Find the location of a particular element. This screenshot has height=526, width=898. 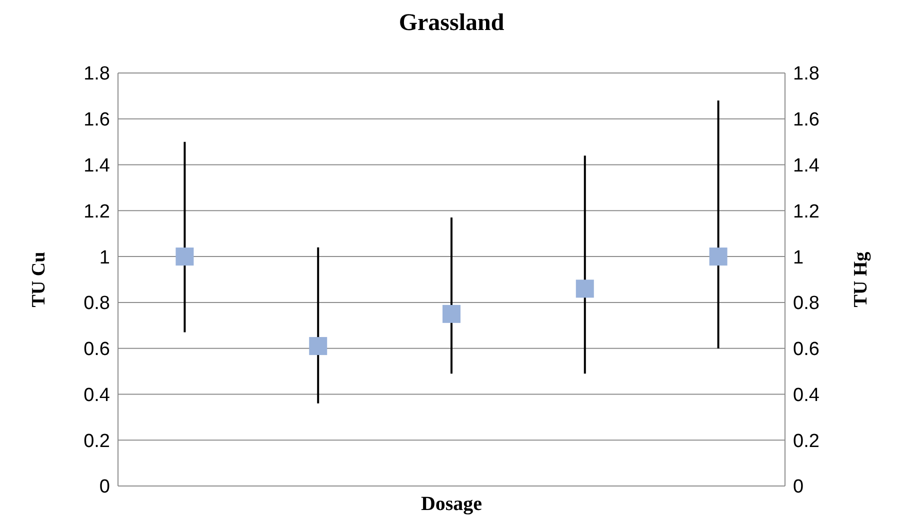

y-tick-label: 0 is located at coordinates (104, 487).